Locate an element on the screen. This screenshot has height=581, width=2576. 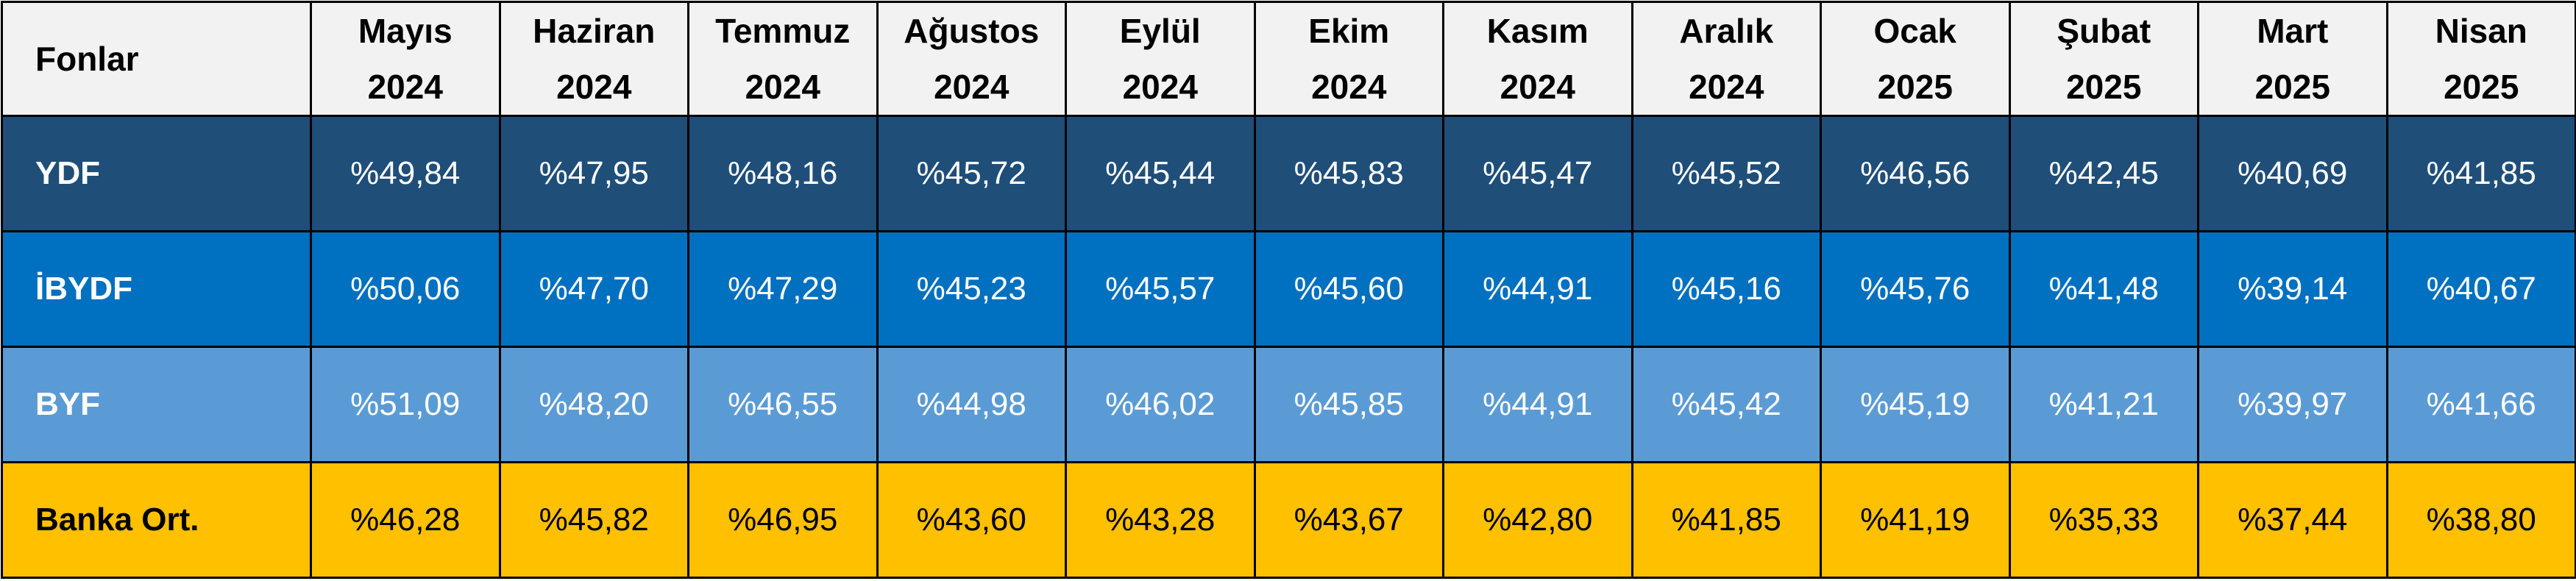
table-cell: %42,80 is located at coordinates (1537, 520).